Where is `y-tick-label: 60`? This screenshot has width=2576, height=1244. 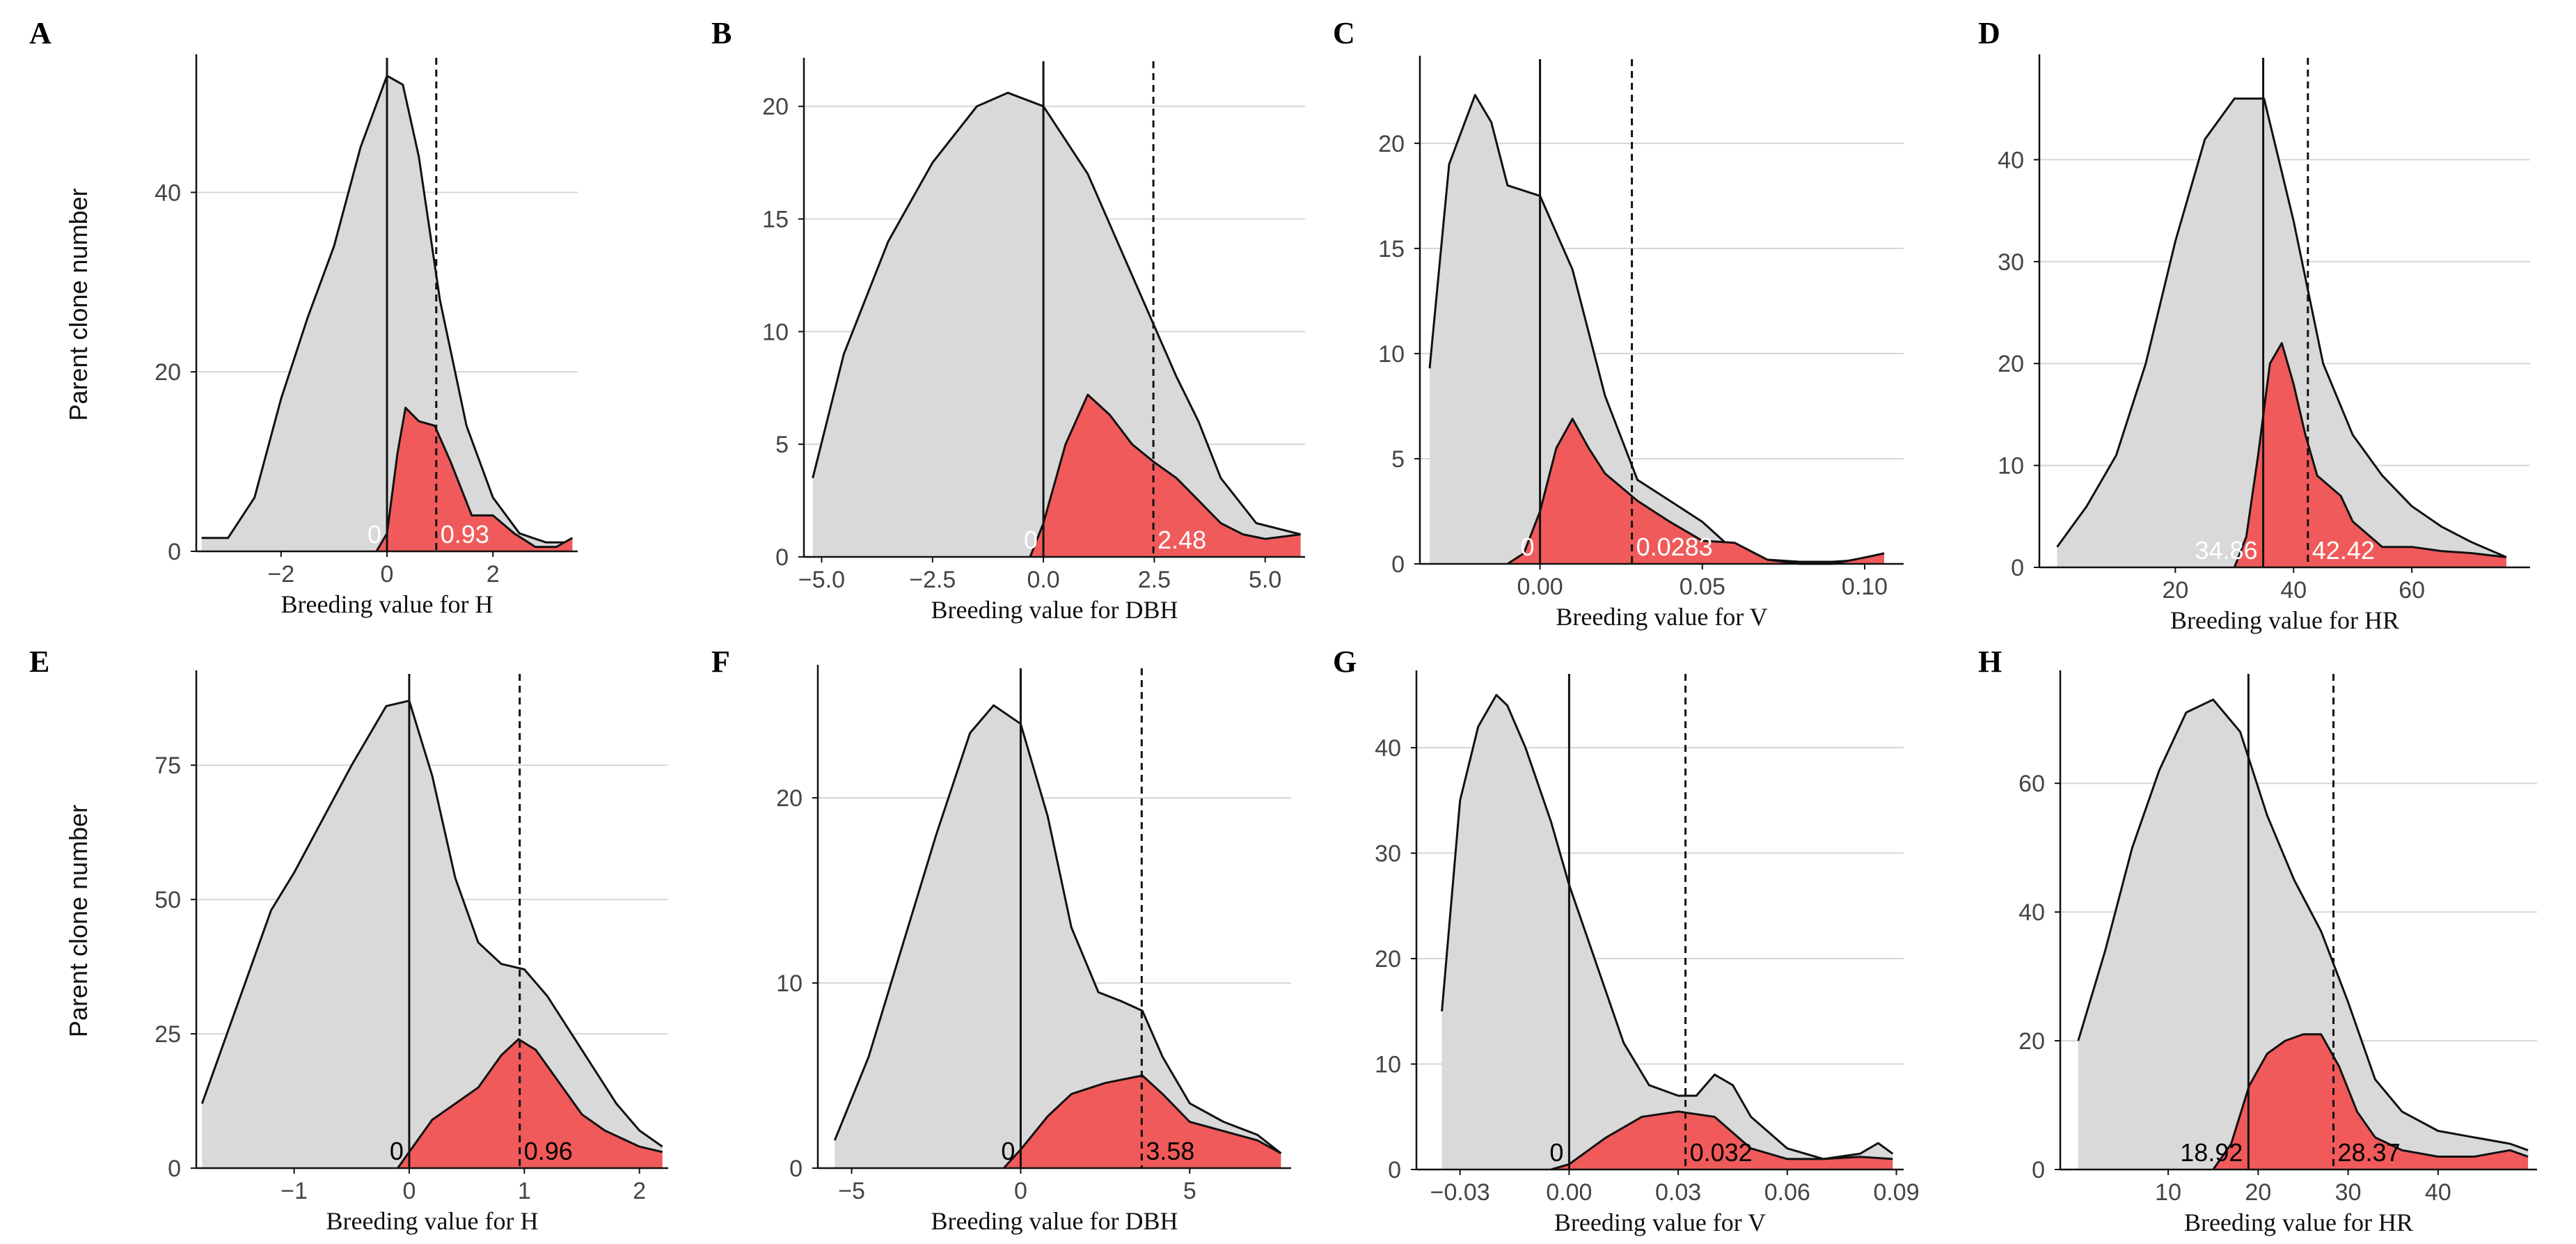
y-tick-label: 60 is located at coordinates (2031, 784).